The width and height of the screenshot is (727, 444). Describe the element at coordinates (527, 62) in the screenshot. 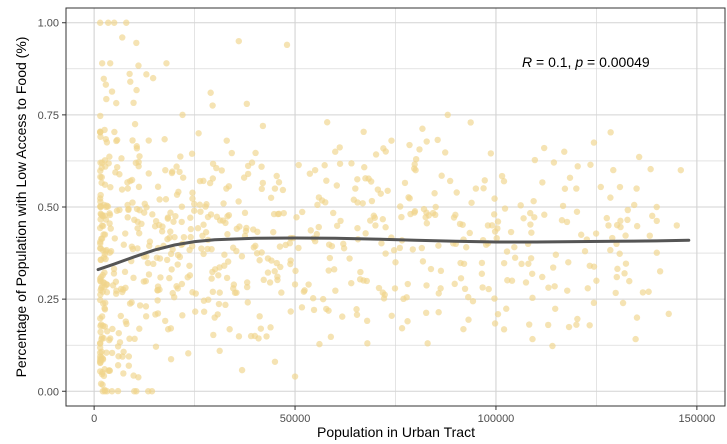

I see `r-label: R` at that location.